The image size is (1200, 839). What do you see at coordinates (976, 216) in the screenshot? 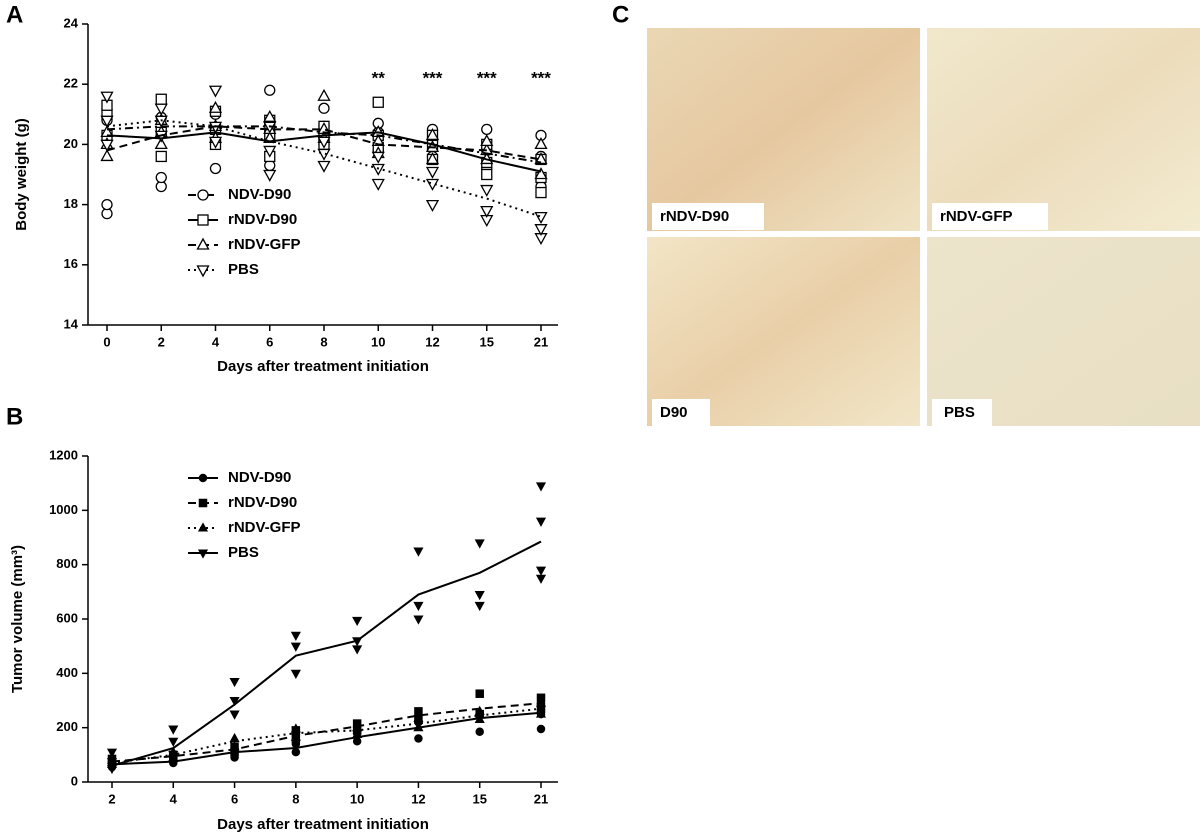
I see `micrograph-label: rNDV-GFP` at bounding box center [976, 216].